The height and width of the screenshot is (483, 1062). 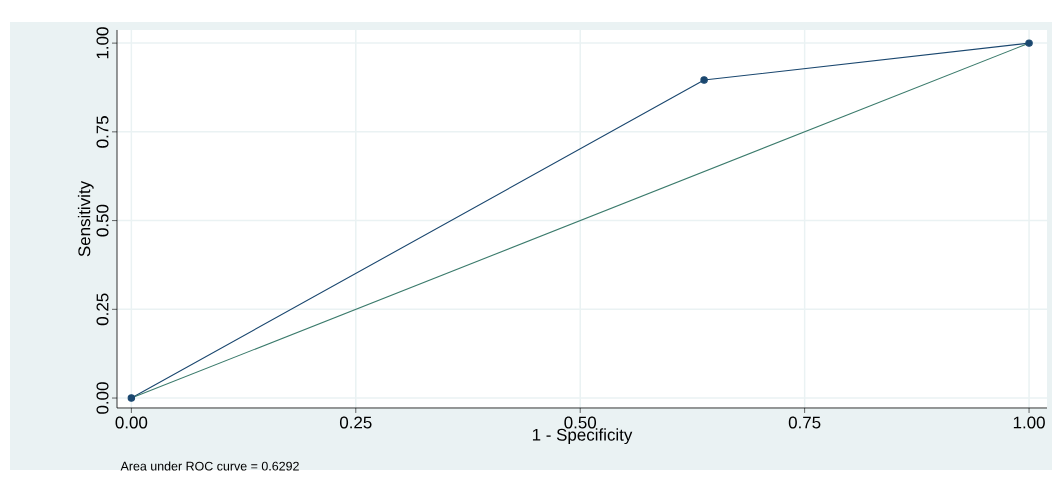 What do you see at coordinates (85, 218) in the screenshot?
I see `y-axis-title: Sensitivity` at bounding box center [85, 218].